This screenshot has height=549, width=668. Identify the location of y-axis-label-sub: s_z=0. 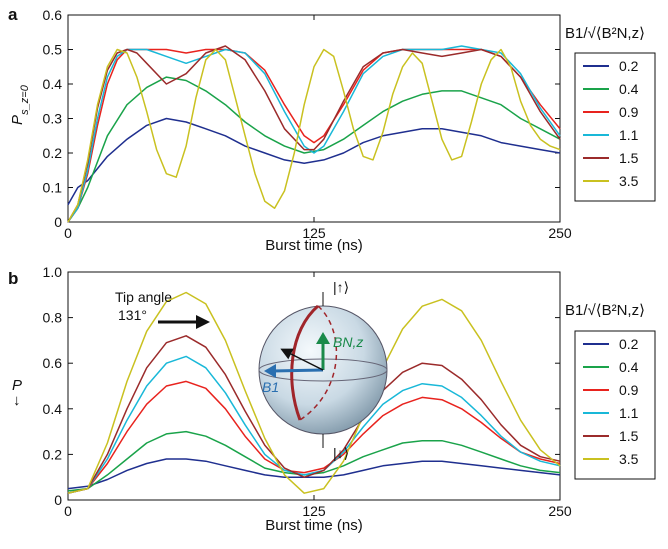
(25, 99).